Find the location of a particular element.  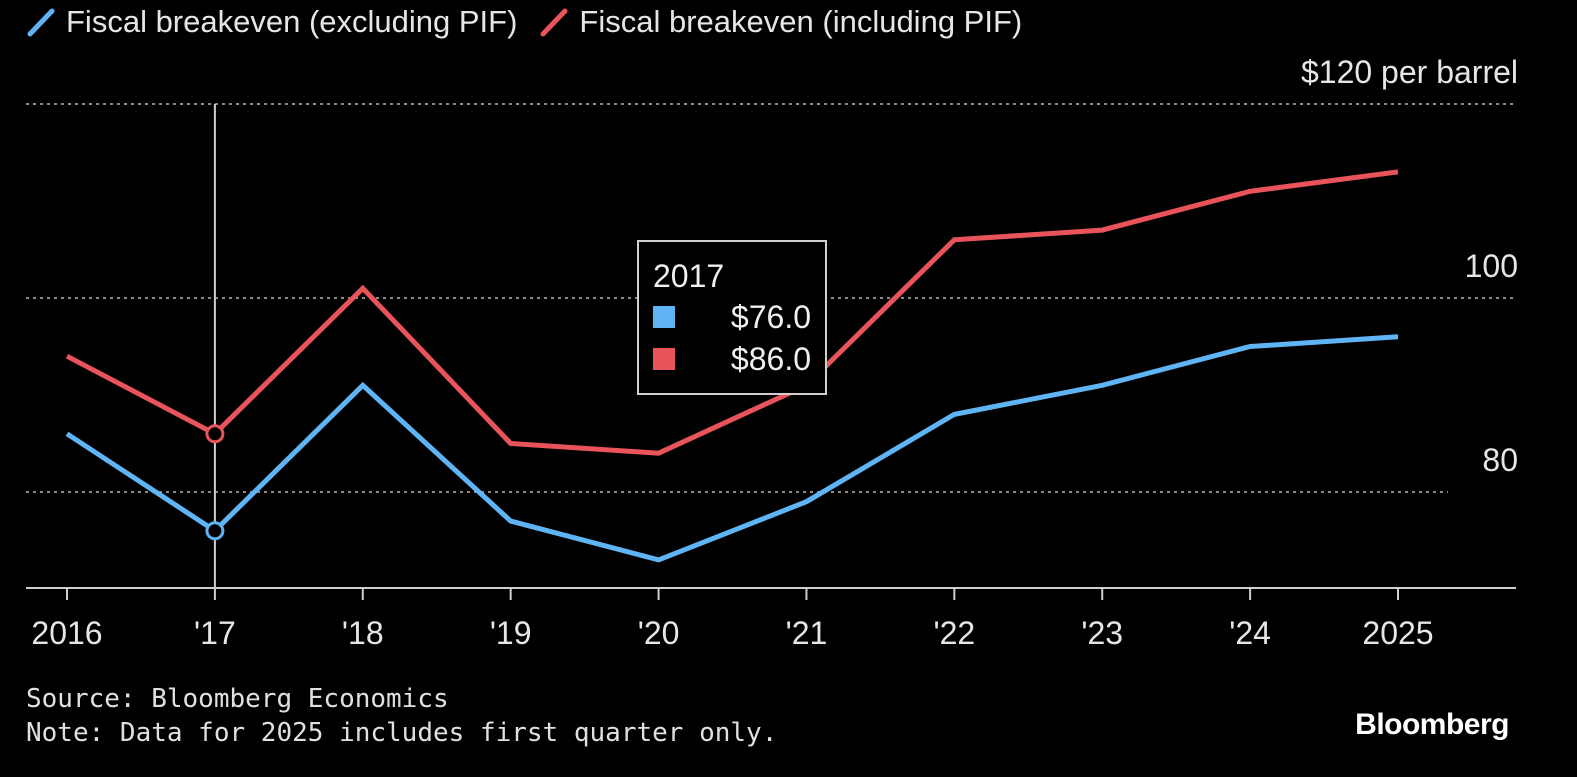

hover-tooltip: 2017 $76.0 $86.0 is located at coordinates (732, 317).